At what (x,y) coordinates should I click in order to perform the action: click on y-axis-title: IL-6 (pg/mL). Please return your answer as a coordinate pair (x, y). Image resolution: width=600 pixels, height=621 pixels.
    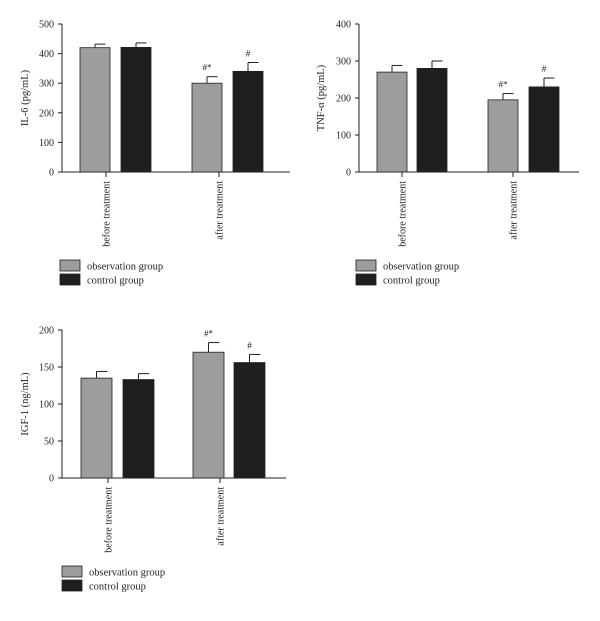
    Looking at the image, I should click on (25, 97).